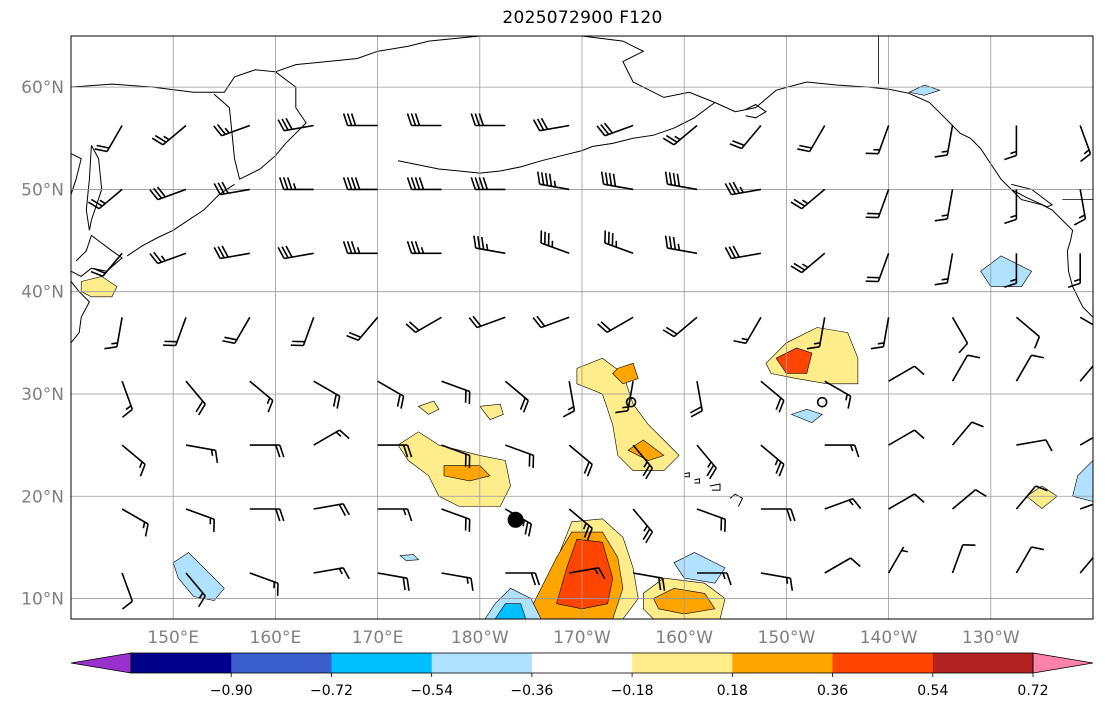 This screenshot has height=712, width=1105. I want to click on lat-label: 50°N, so click(42, 190).